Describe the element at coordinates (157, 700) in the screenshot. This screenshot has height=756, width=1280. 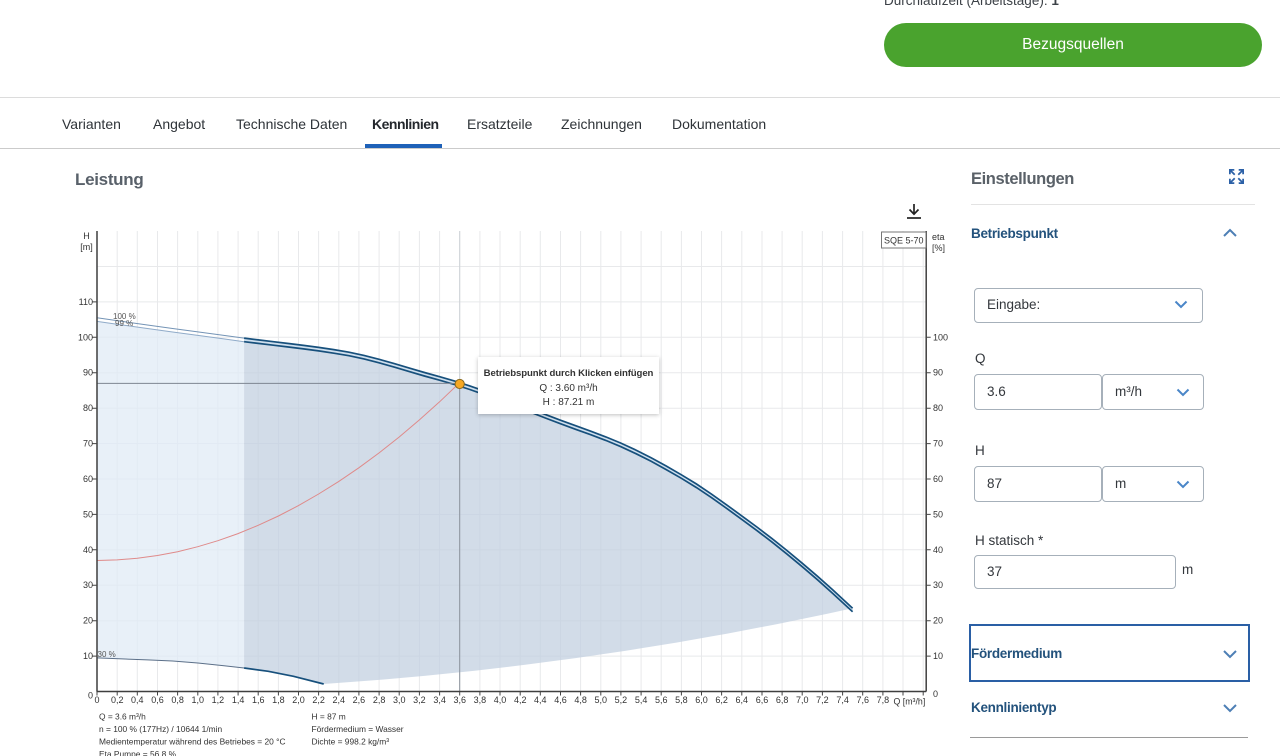
I see `svg-text: 0,6` at that location.